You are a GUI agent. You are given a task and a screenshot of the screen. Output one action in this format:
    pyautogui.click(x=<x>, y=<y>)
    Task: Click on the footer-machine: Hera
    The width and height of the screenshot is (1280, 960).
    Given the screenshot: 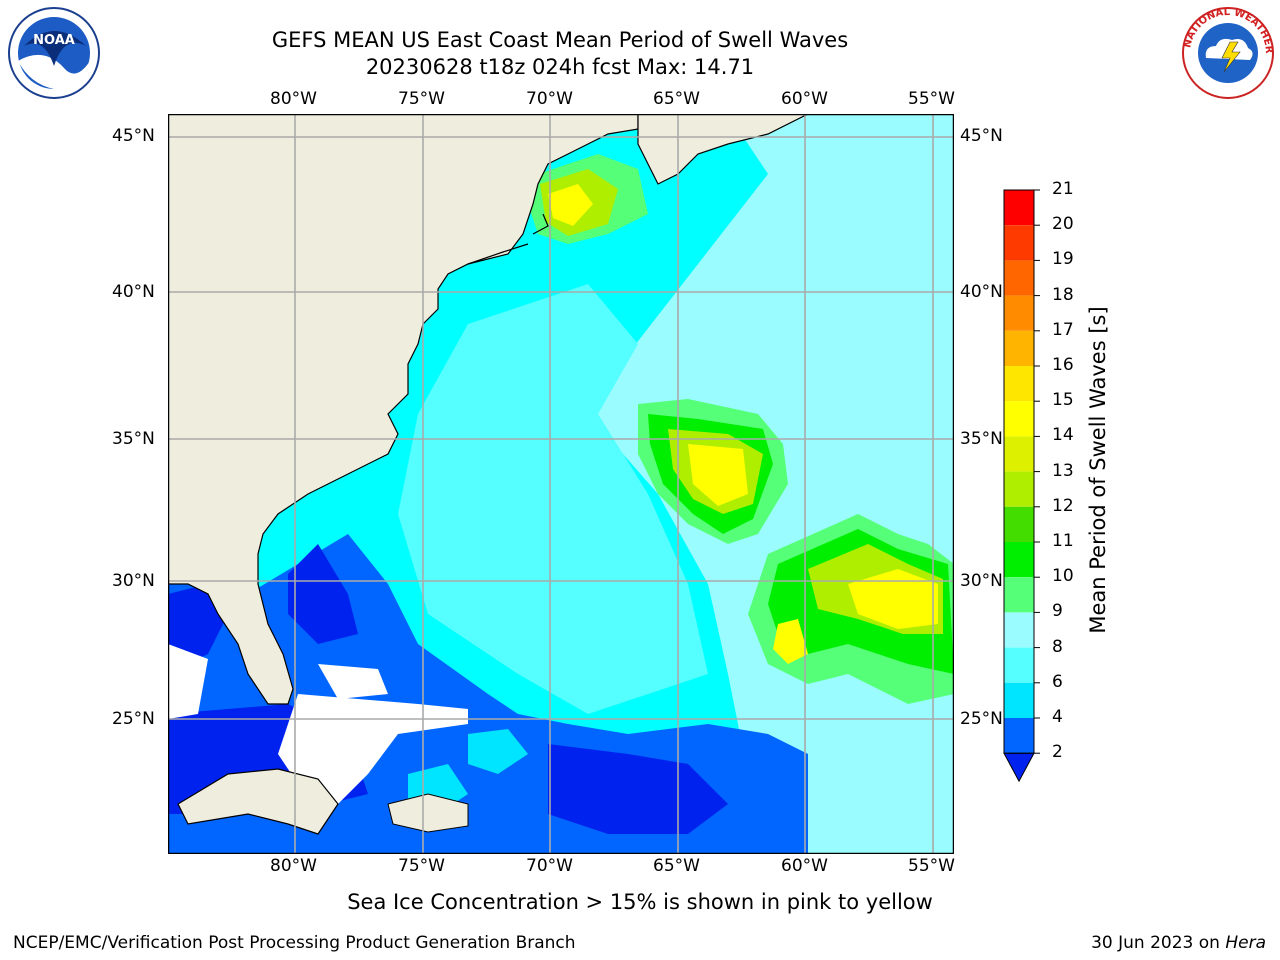 What is the action you would take?
    pyautogui.click(x=1245, y=943)
    